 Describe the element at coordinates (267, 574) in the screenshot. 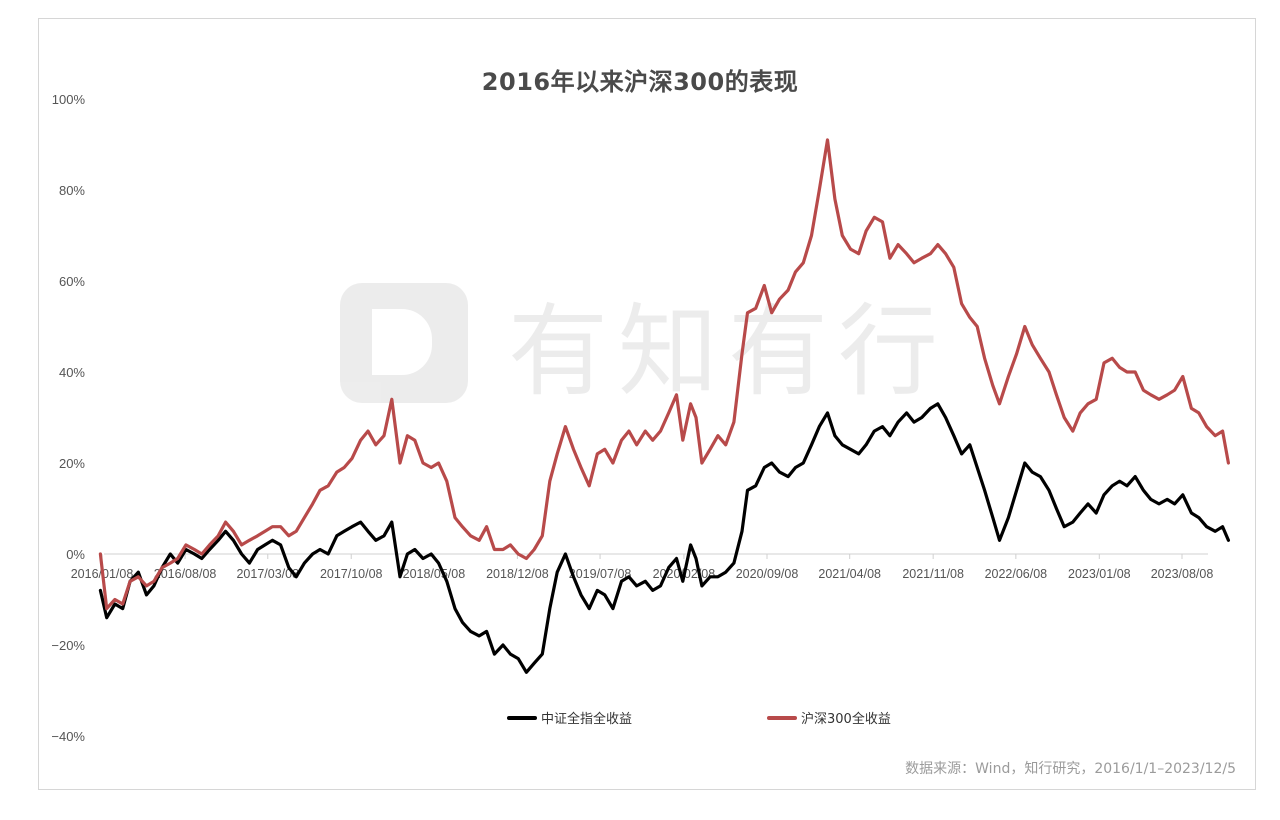

I see `x-tick-label: 2017/03/08` at that location.